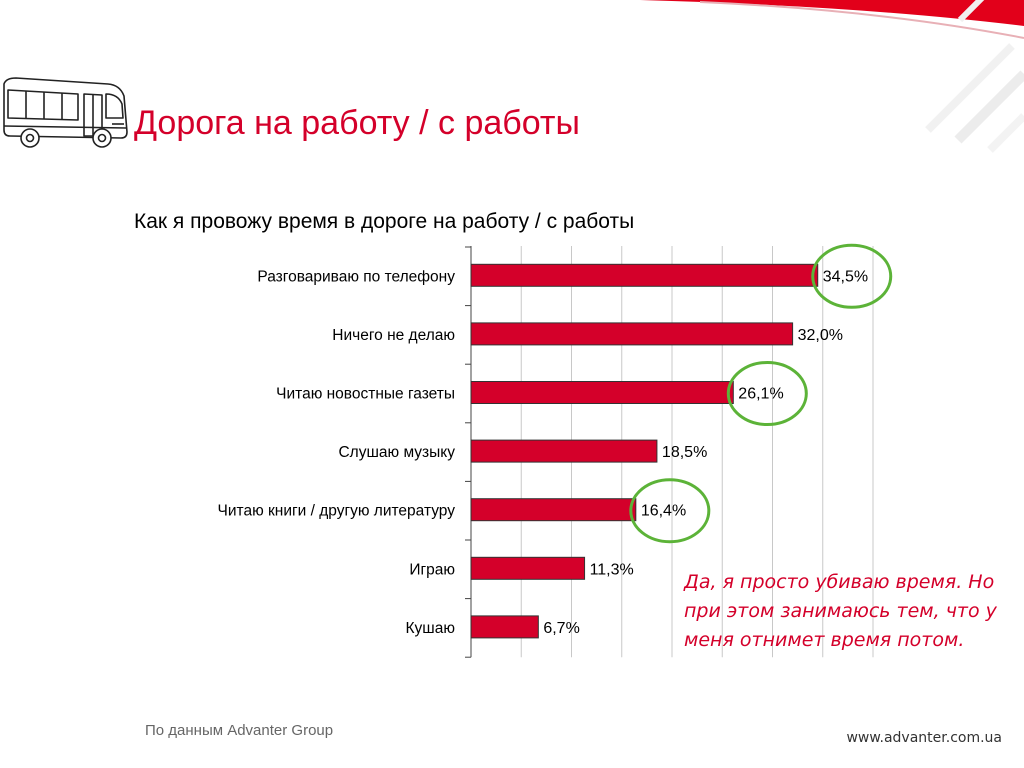 The height and width of the screenshot is (768, 1024). Describe the element at coordinates (924, 738) in the screenshot. I see `website-url: www.advanter.com.ua` at that location.